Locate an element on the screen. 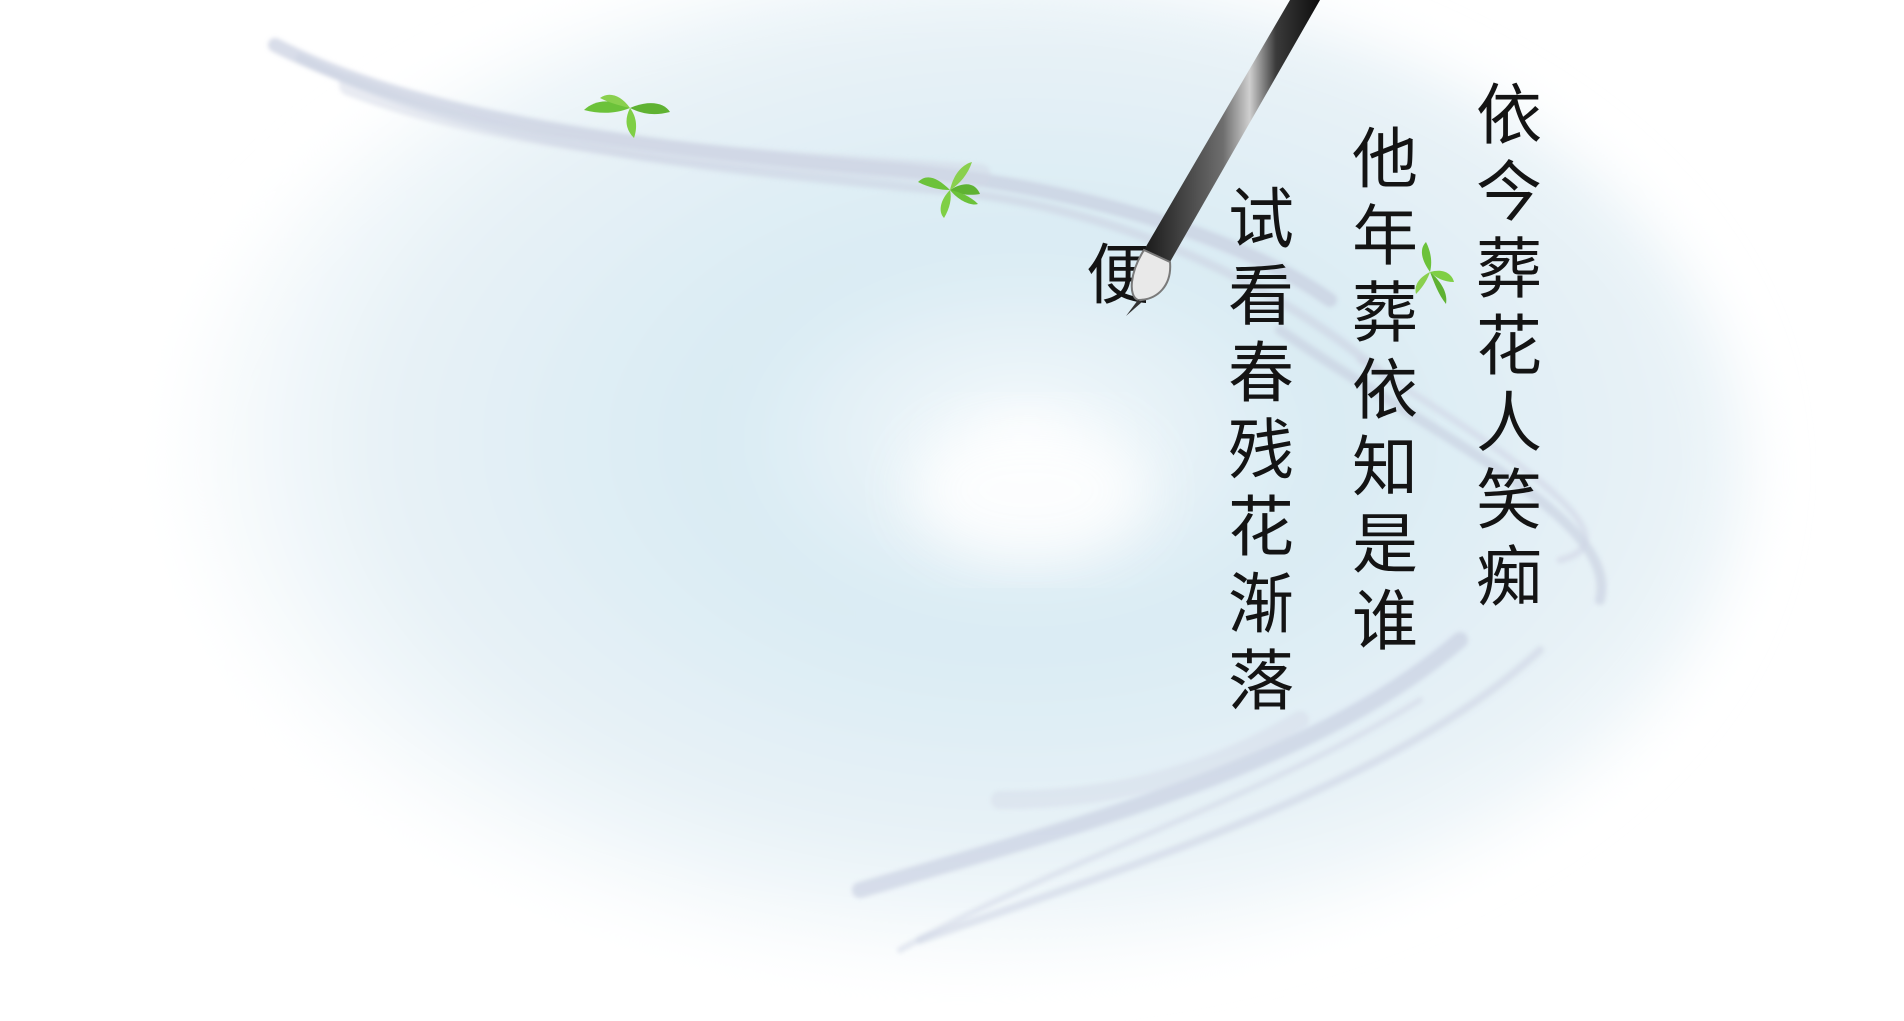 The height and width of the screenshot is (1021, 1904). poem-line-2: 他年葬依知是谁 is located at coordinates (1379, 393).